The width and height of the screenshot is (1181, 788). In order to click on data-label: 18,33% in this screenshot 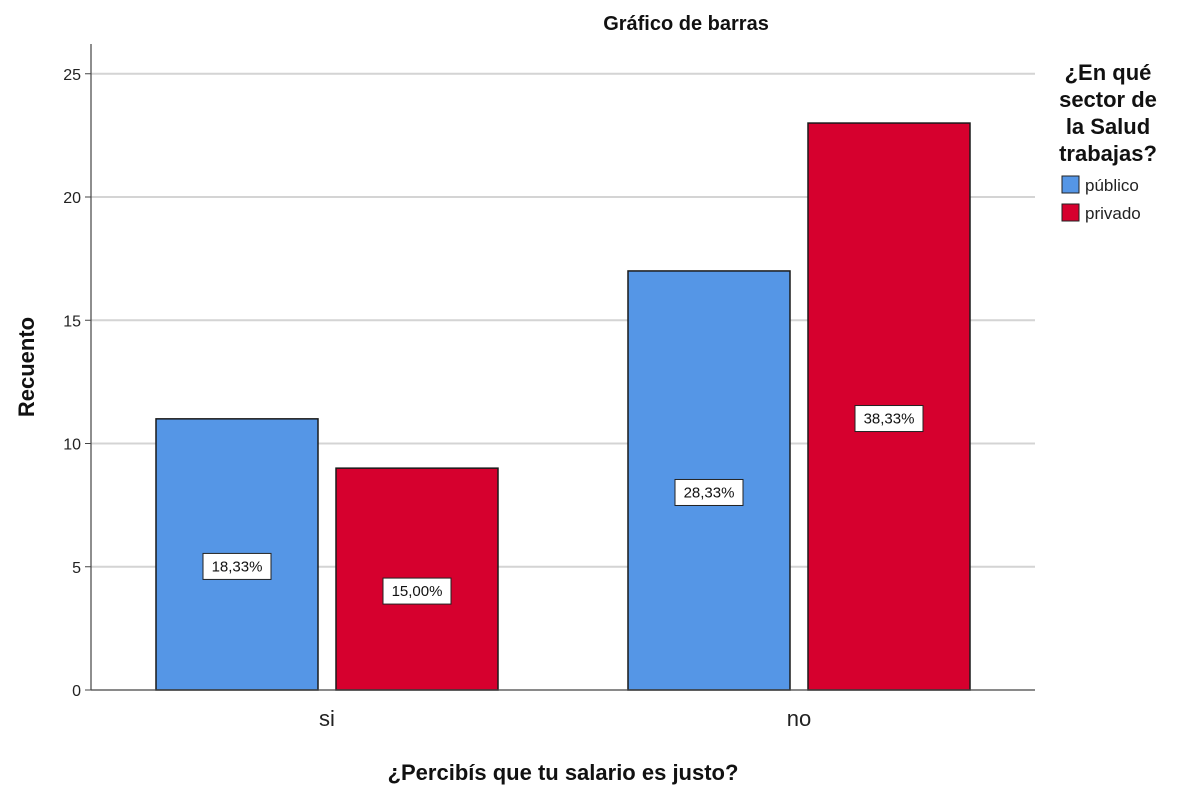, I will do `click(237, 566)`.